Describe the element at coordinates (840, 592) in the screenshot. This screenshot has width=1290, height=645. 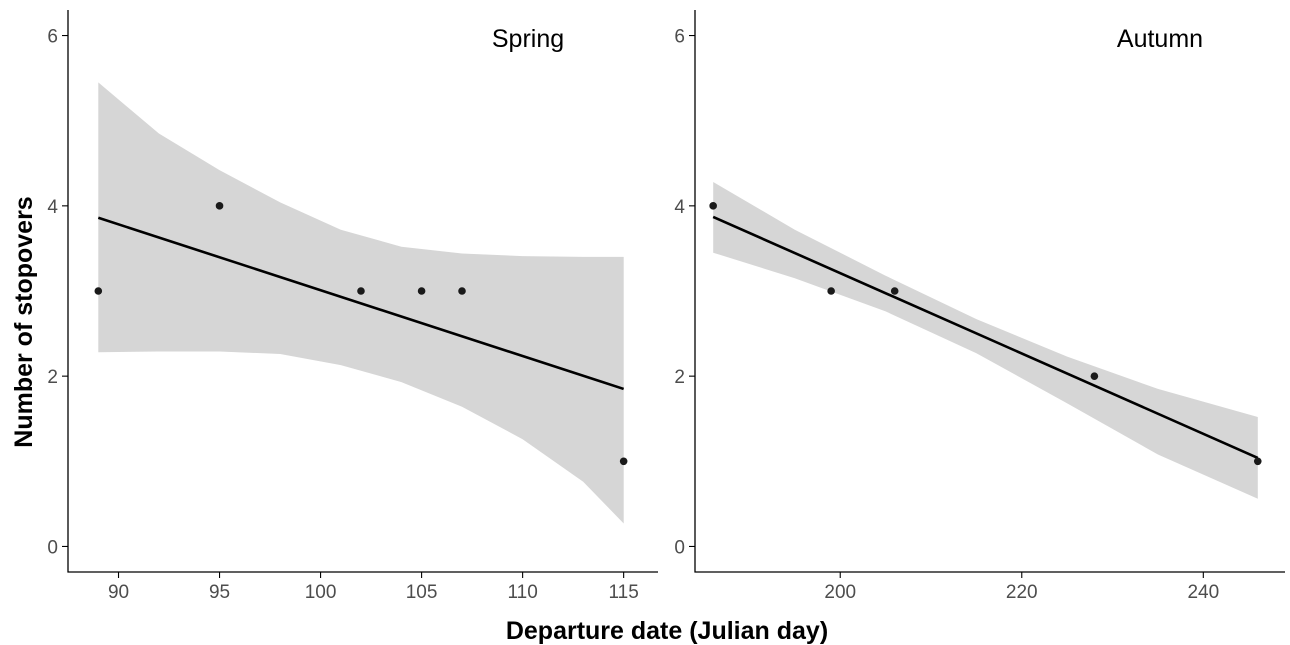
I see `x-tick-label: 200` at that location.